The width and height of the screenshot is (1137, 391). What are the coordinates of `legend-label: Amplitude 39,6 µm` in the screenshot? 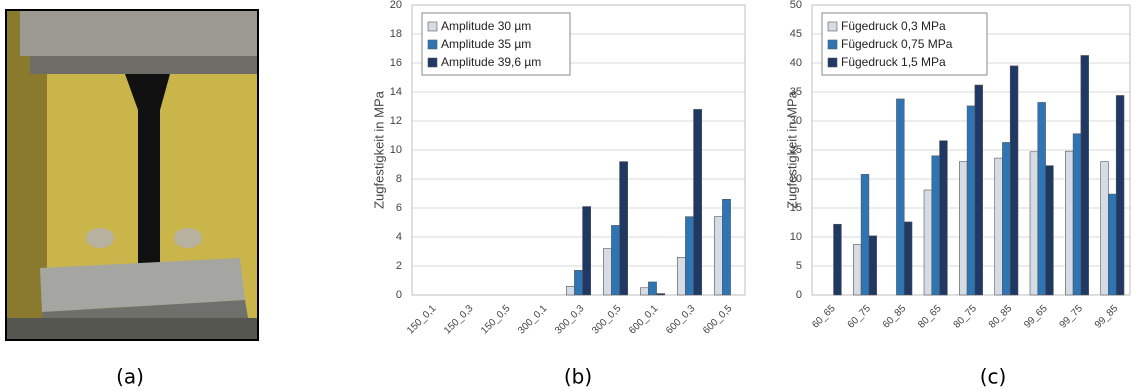 It's located at (491, 62).